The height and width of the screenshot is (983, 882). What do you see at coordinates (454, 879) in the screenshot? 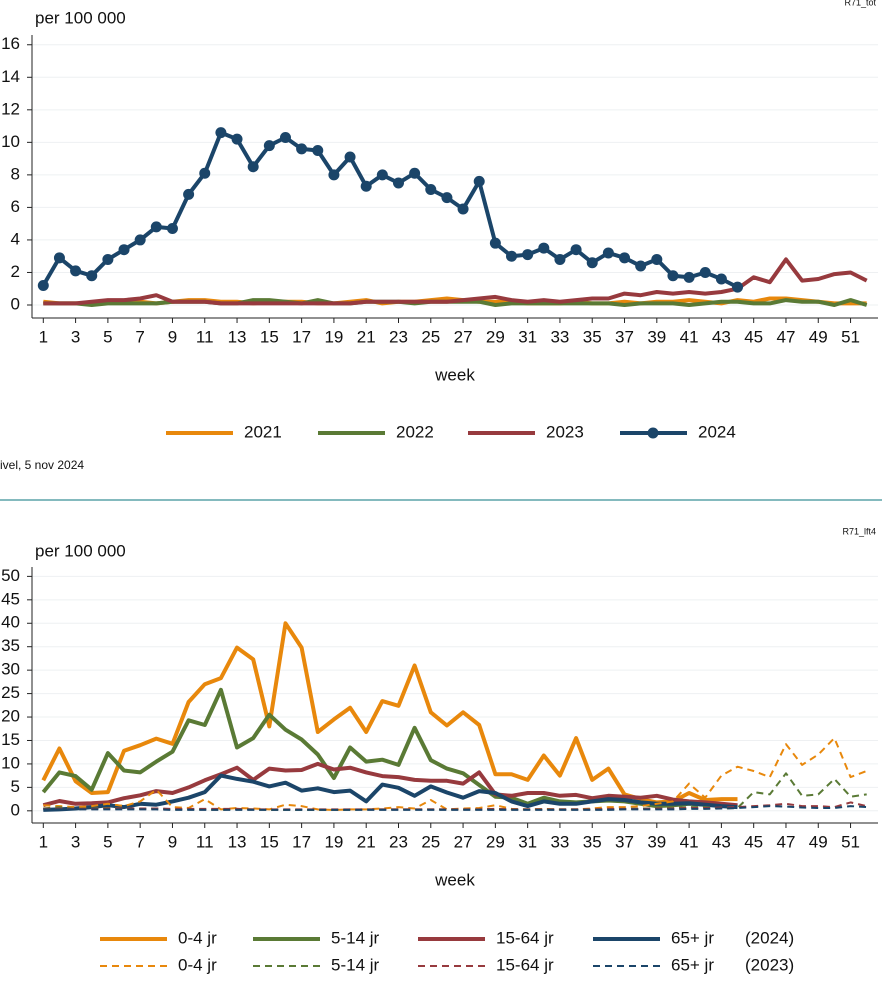
I see `x-axis-title: week` at bounding box center [454, 879].